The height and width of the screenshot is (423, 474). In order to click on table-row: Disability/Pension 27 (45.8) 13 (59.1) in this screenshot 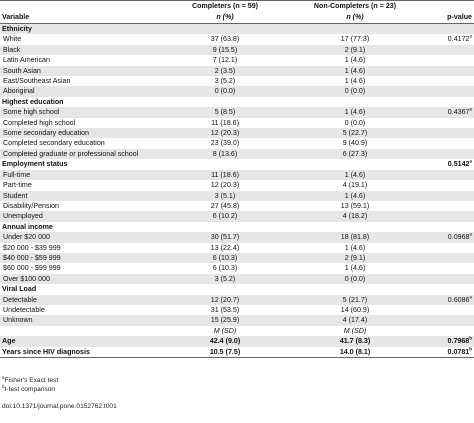, I will do `click(237, 206)`.